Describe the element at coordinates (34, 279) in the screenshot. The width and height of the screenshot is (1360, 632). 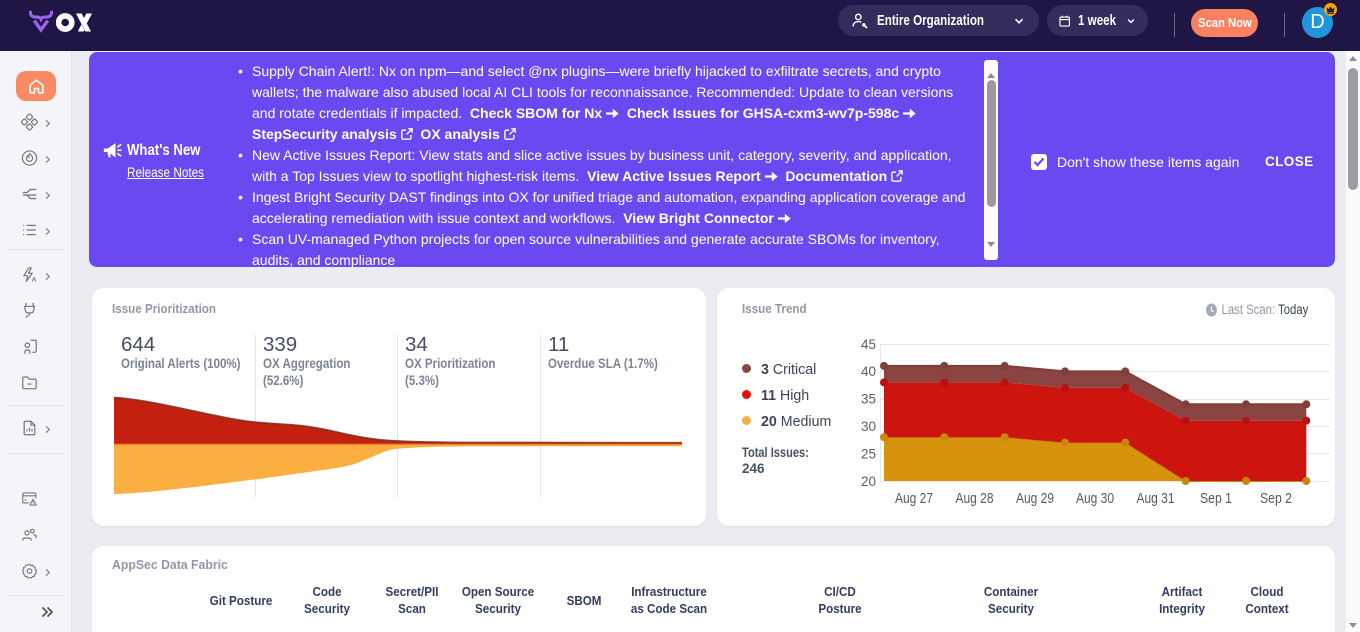
I see `svg-text: A` at that location.